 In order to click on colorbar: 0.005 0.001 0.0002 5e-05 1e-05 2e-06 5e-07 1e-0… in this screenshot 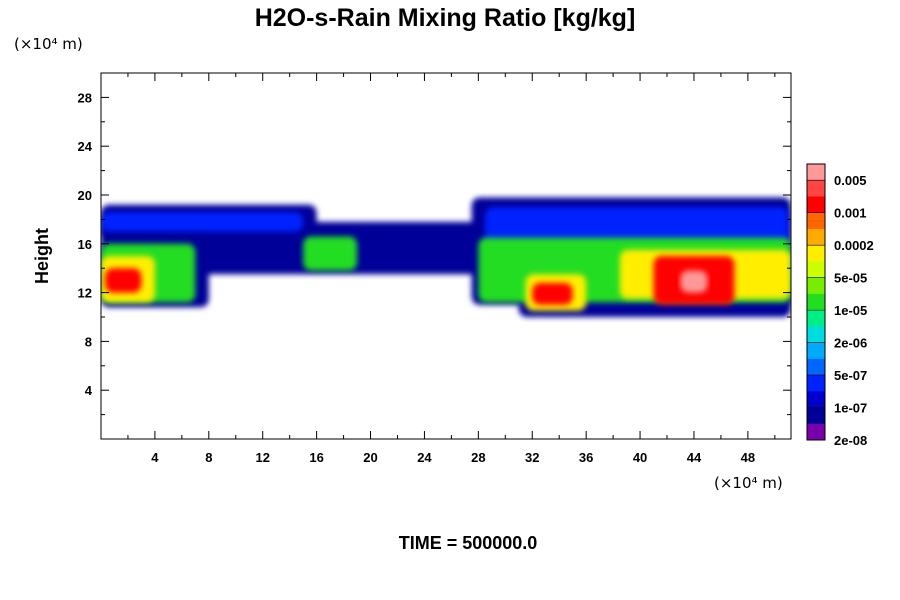, I will do `click(840, 305)`.